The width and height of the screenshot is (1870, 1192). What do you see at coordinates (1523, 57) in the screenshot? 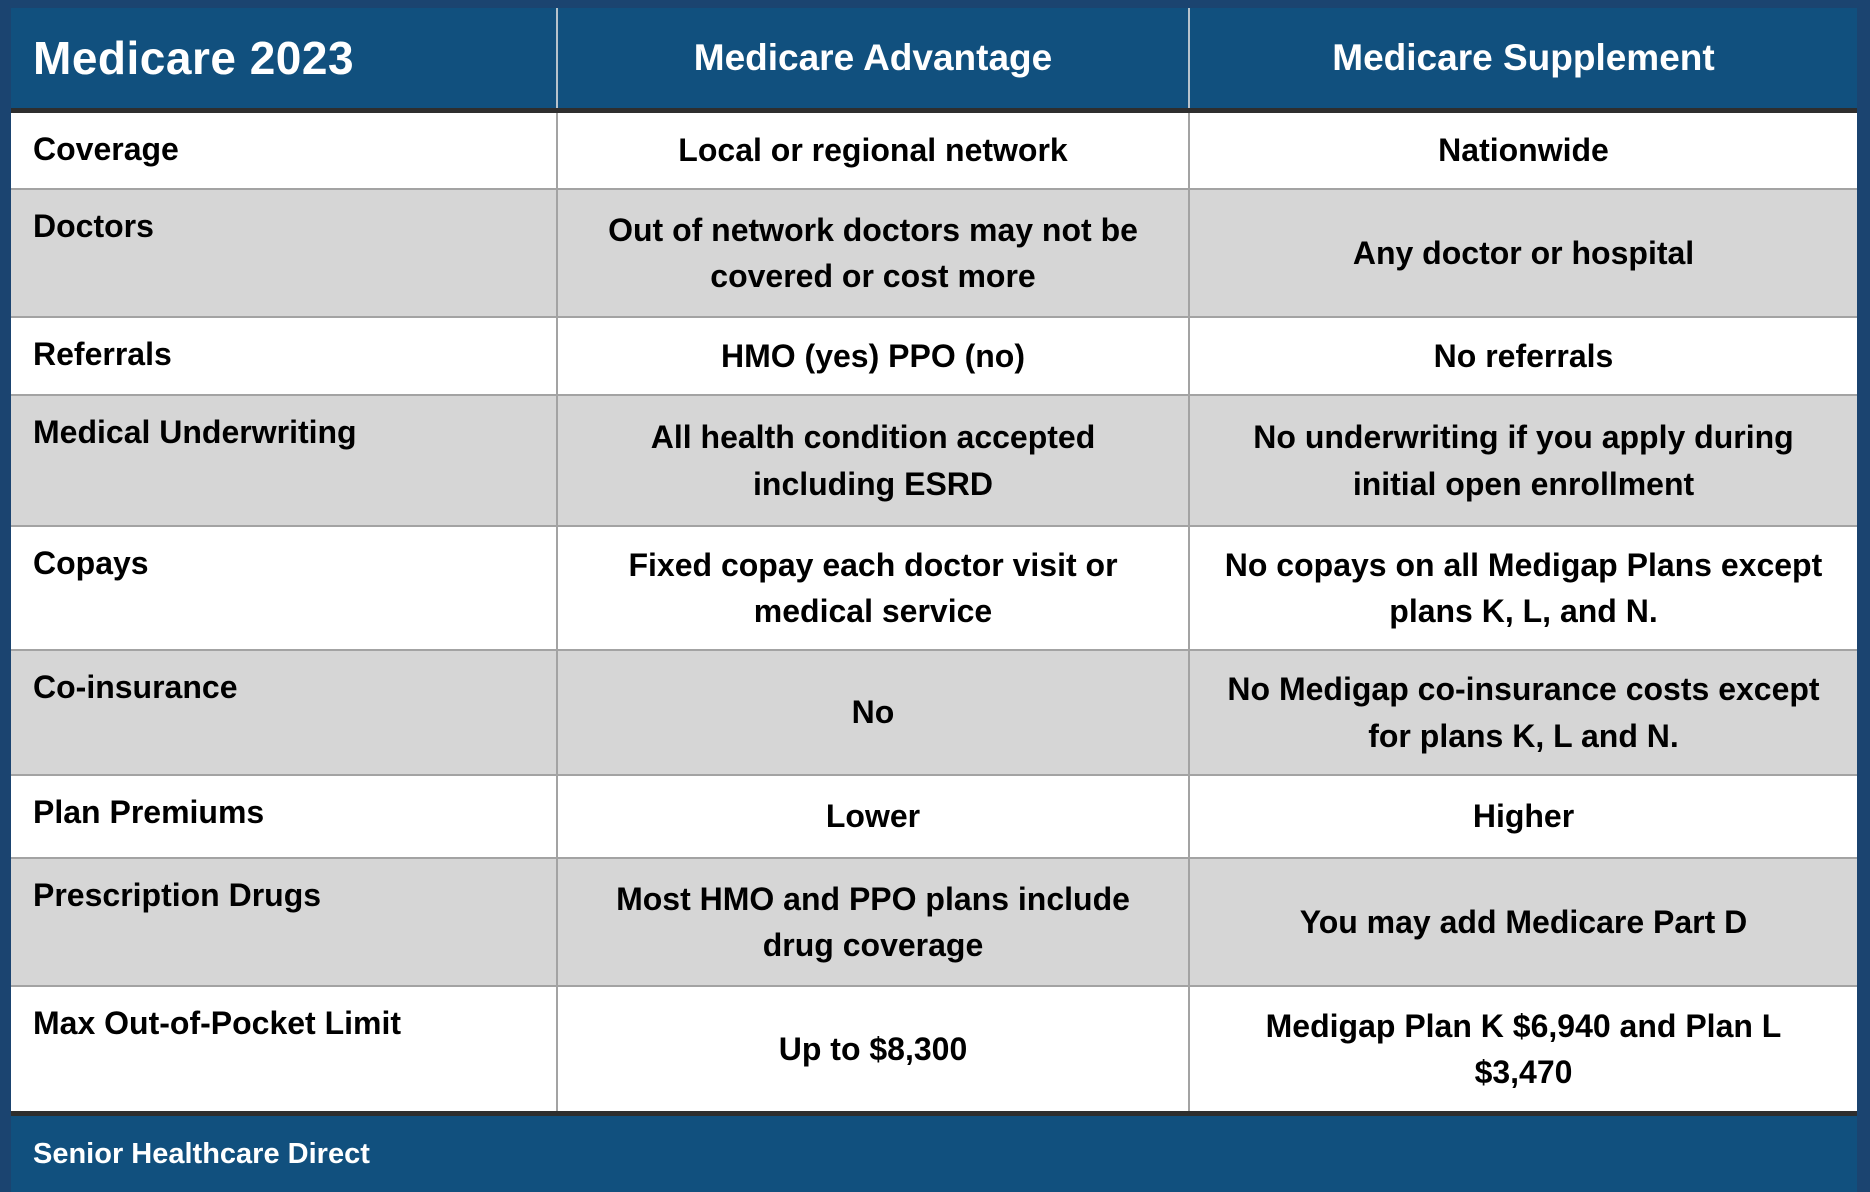
I see `column-header-medicare-supplement: Medicare Supplement` at bounding box center [1523, 57].